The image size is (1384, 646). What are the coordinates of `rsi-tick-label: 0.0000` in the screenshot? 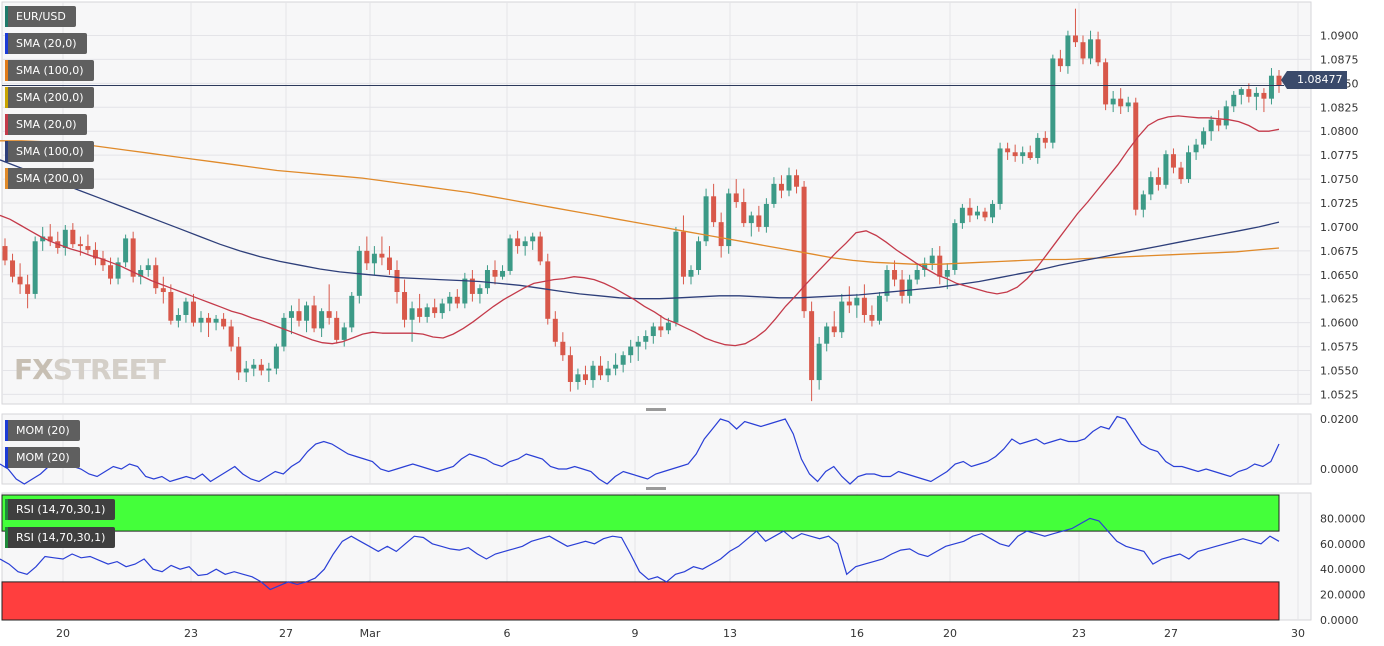 It's located at (1339, 620).